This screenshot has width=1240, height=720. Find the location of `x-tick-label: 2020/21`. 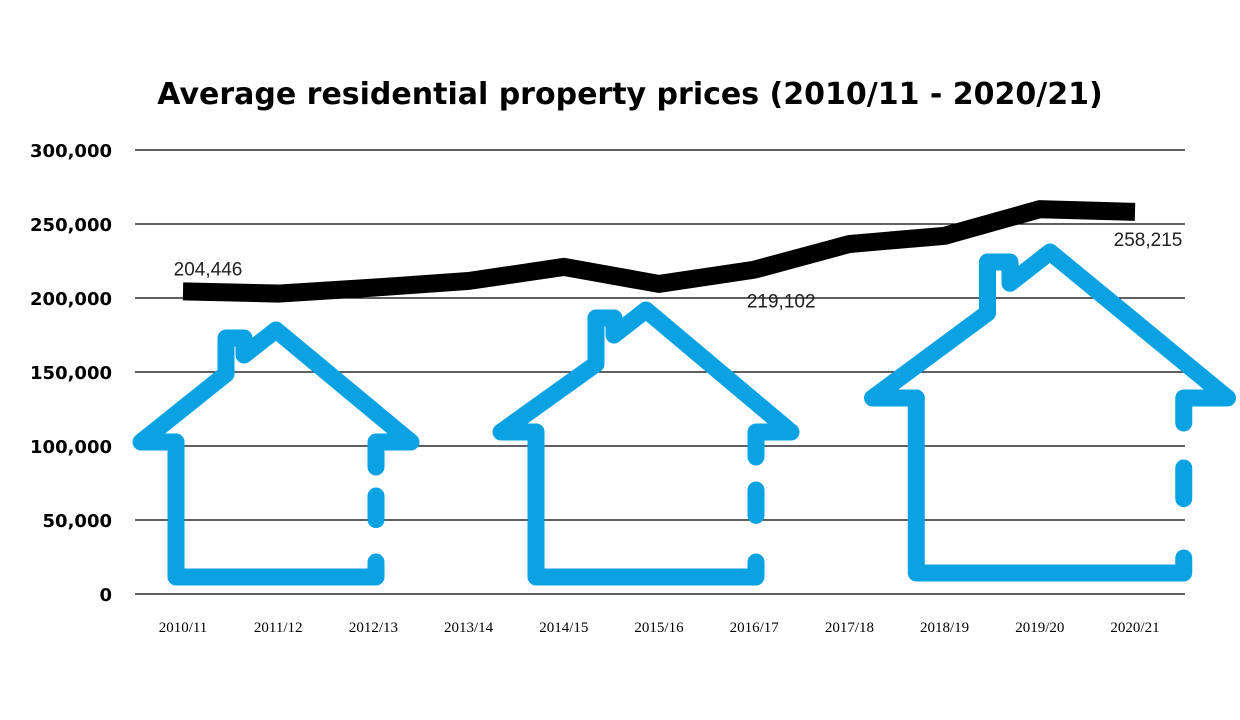

x-tick-label: 2020/21 is located at coordinates (1134, 628).